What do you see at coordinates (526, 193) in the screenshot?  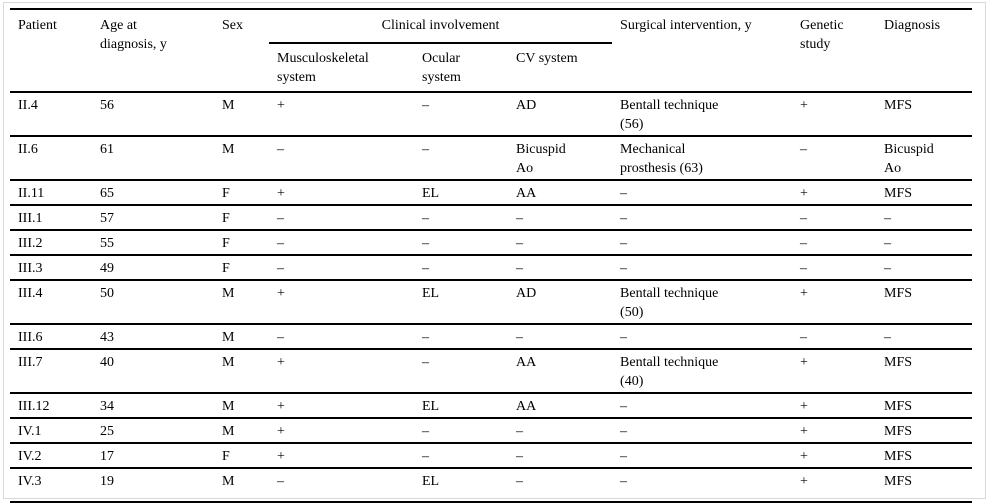 I see `cell-cv: AA` at bounding box center [526, 193].